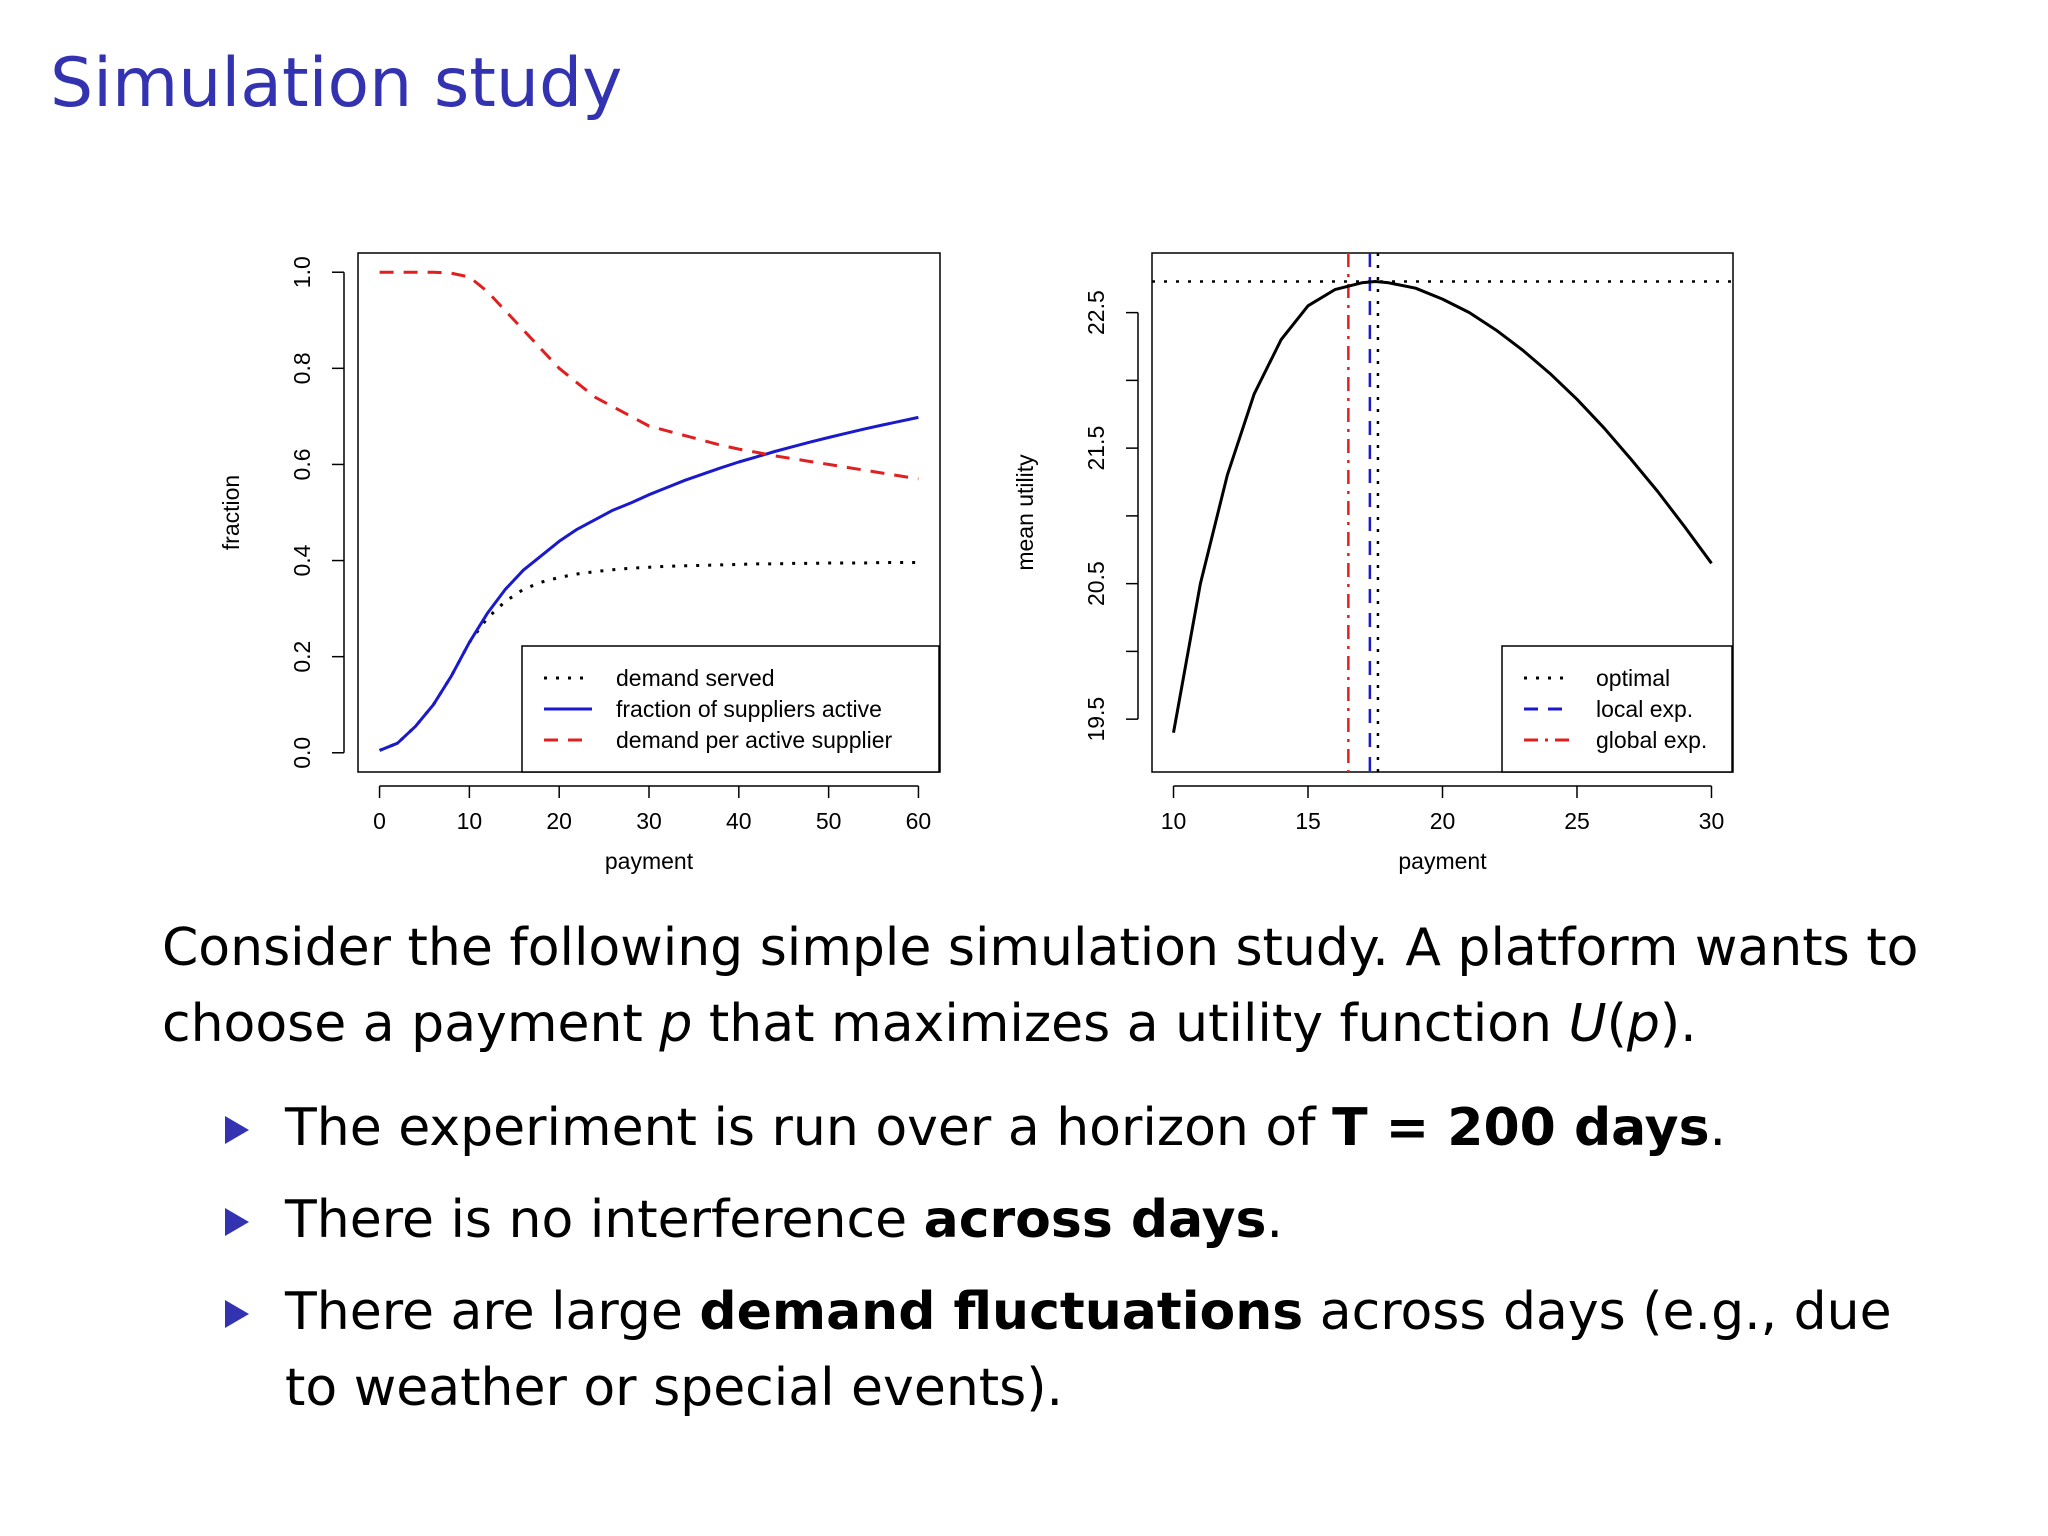  What do you see at coordinates (336, 83) in the screenshot?
I see `slide-title: Simulation study` at bounding box center [336, 83].